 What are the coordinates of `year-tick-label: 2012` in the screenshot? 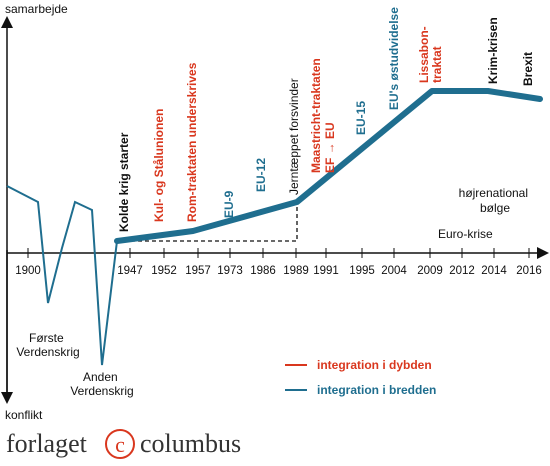 It's located at (462, 271).